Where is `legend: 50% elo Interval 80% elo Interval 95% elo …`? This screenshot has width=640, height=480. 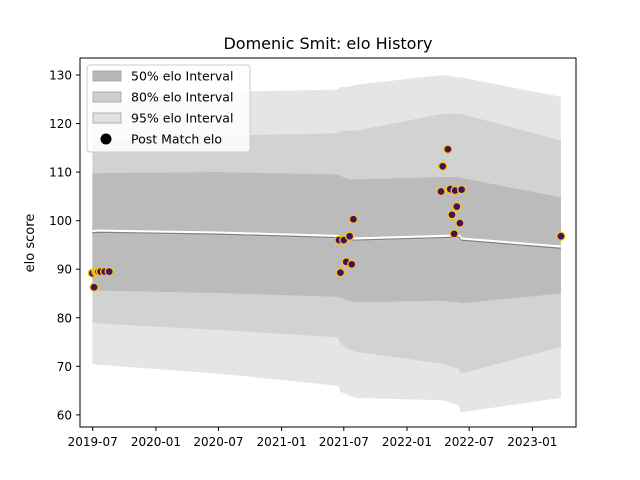
legend: 50% elo Interval 80% elo Interval 95% elo … is located at coordinates (168, 108).